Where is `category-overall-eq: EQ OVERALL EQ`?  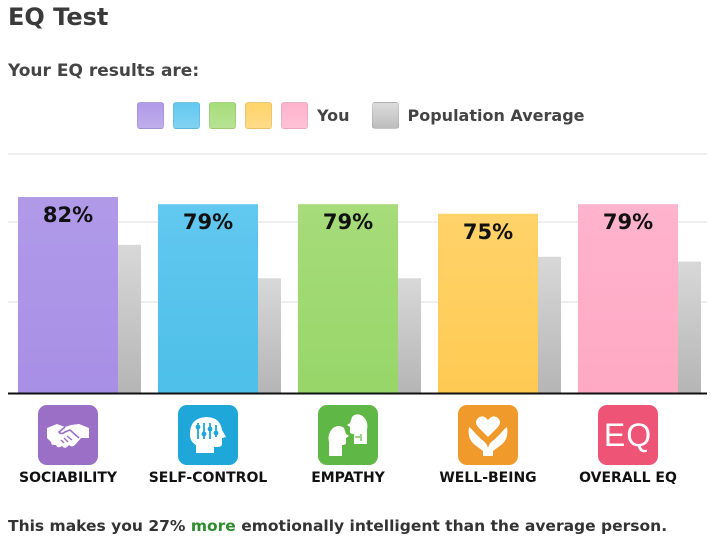
category-overall-eq: EQ OVERALL EQ is located at coordinates (628, 445).